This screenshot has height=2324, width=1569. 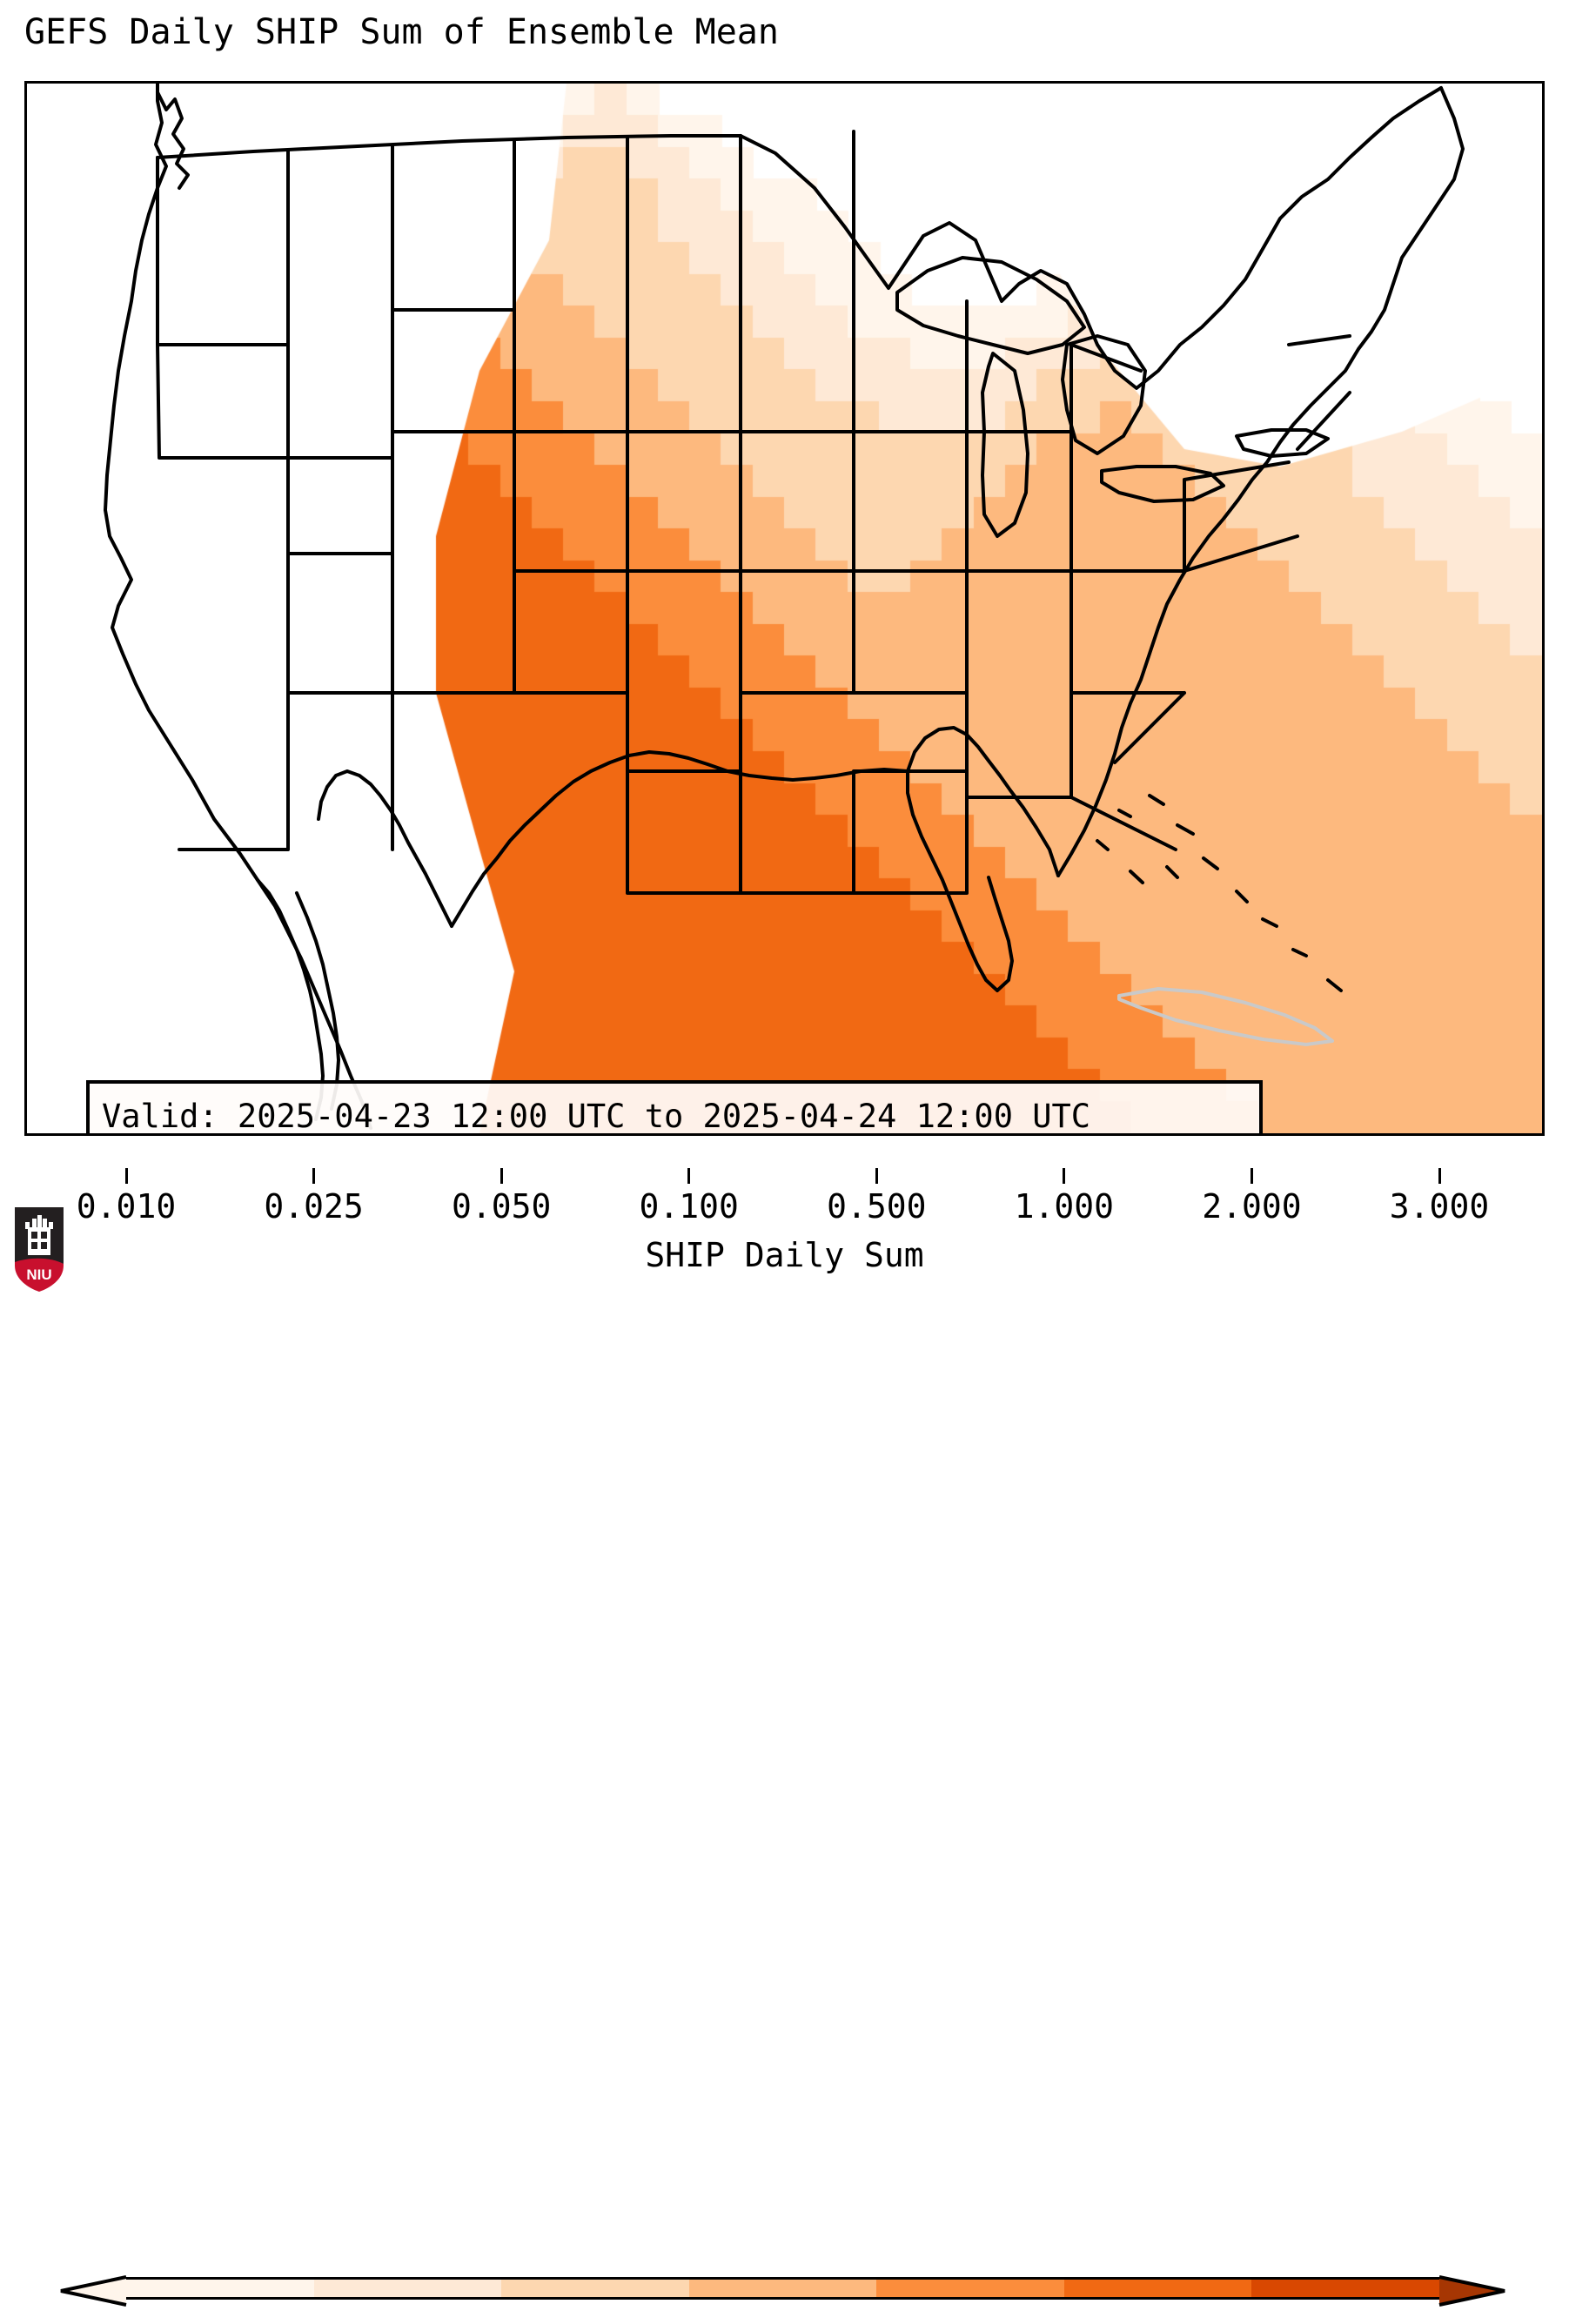 What do you see at coordinates (501, 1206) in the screenshot?
I see `colorbar-tick-label-2: 0.050` at bounding box center [501, 1206].